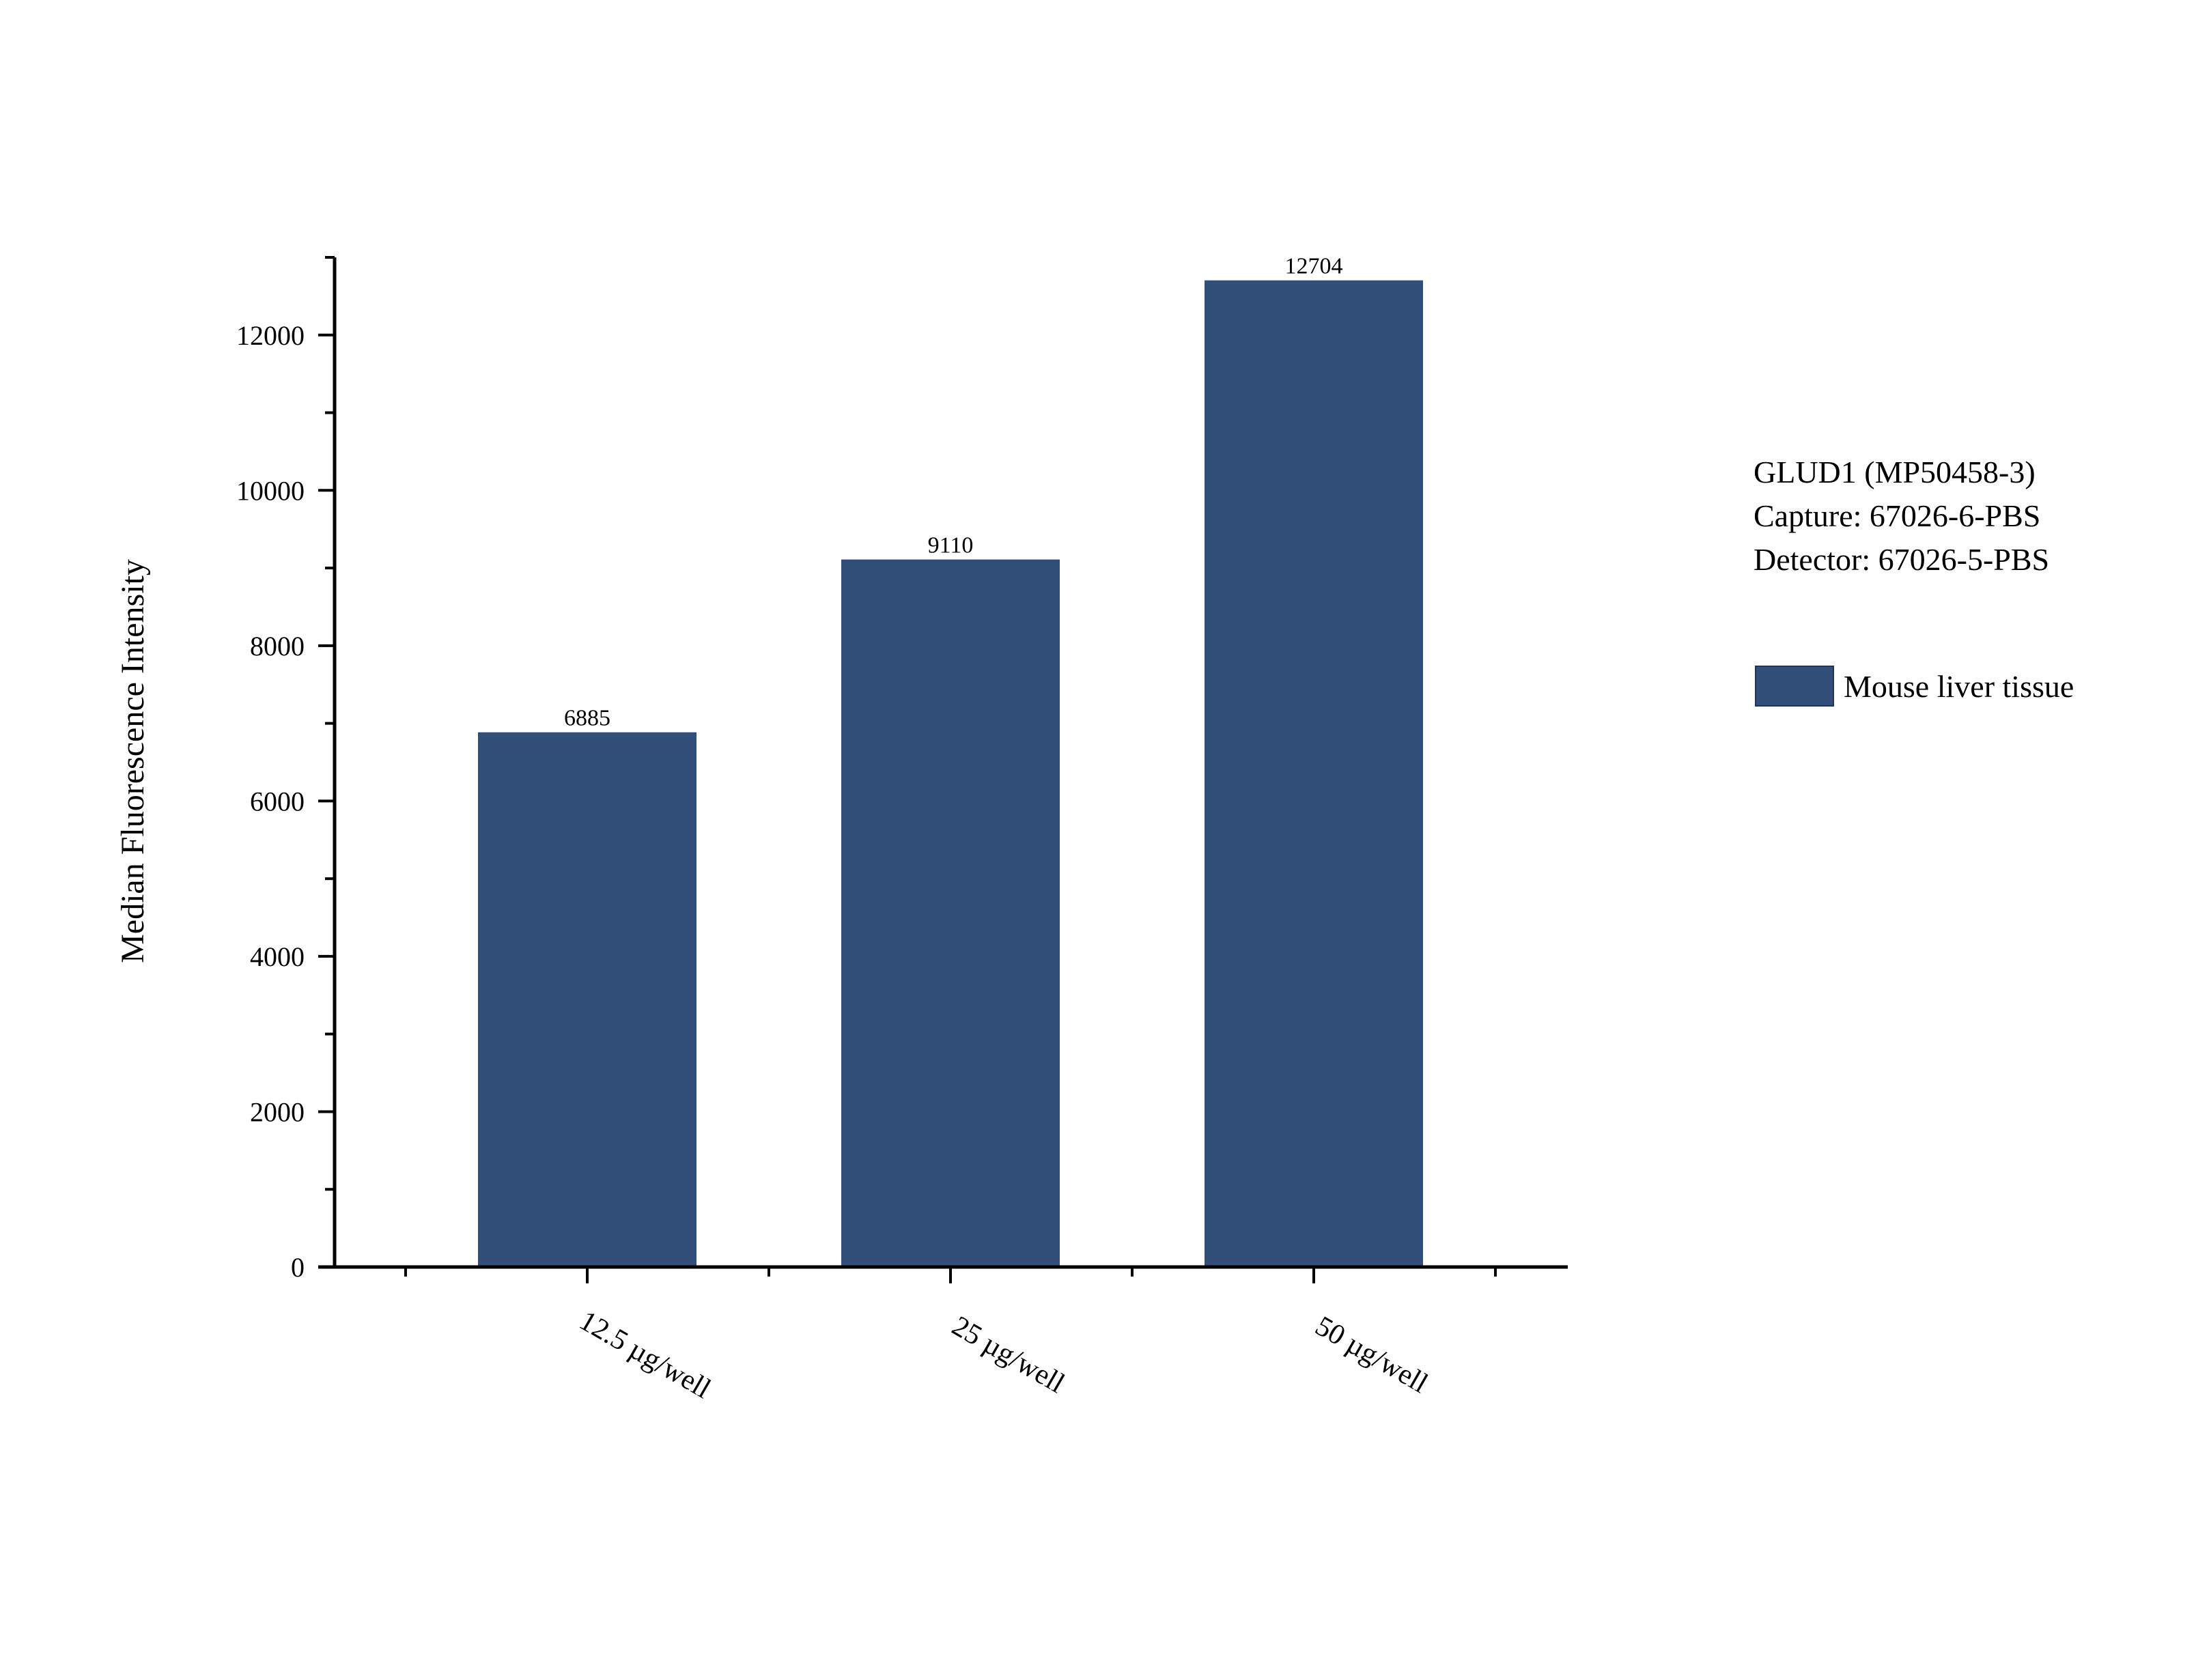  What do you see at coordinates (1371, 1354) in the screenshot?
I see `x-tick-label: 50 µg/well` at bounding box center [1371, 1354].